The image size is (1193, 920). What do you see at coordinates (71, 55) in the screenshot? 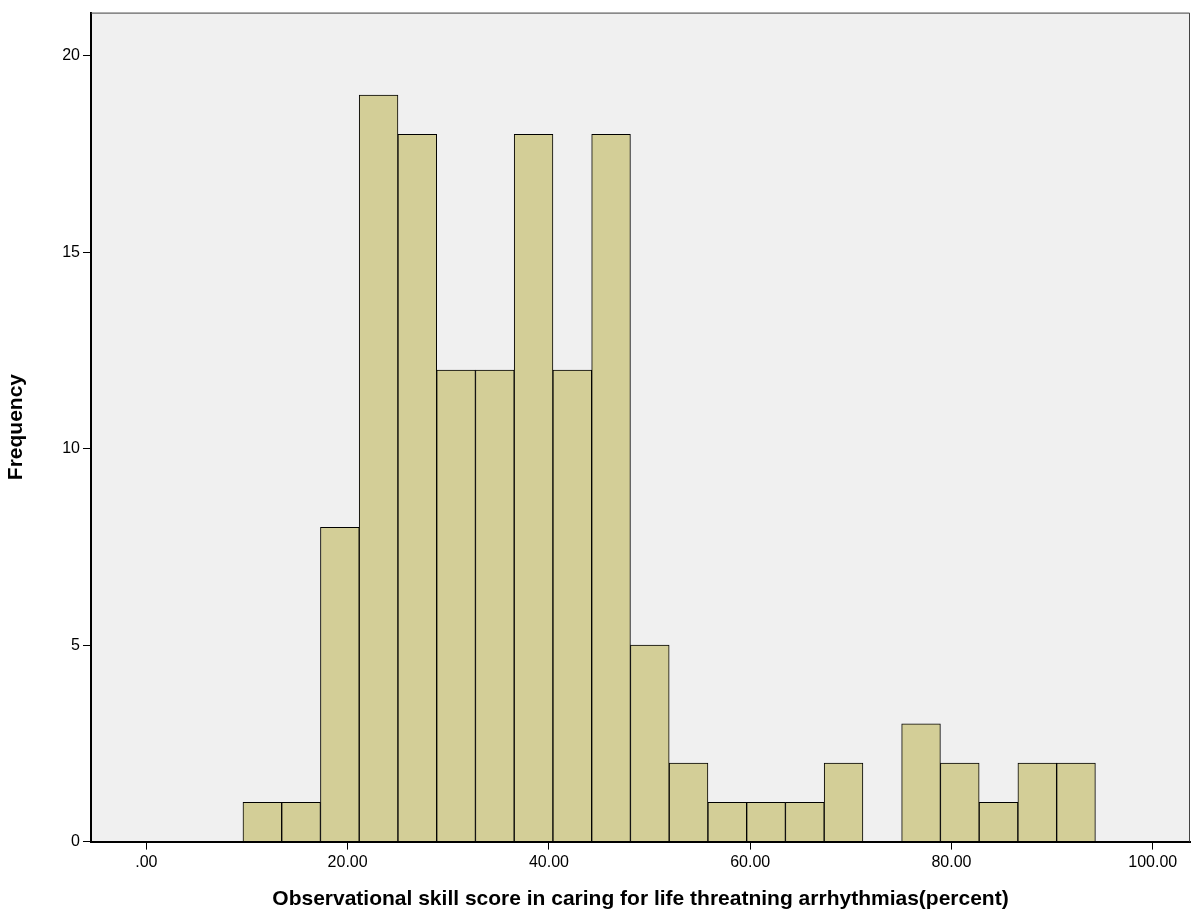
I see `y-tick-label: 20` at bounding box center [71, 55].